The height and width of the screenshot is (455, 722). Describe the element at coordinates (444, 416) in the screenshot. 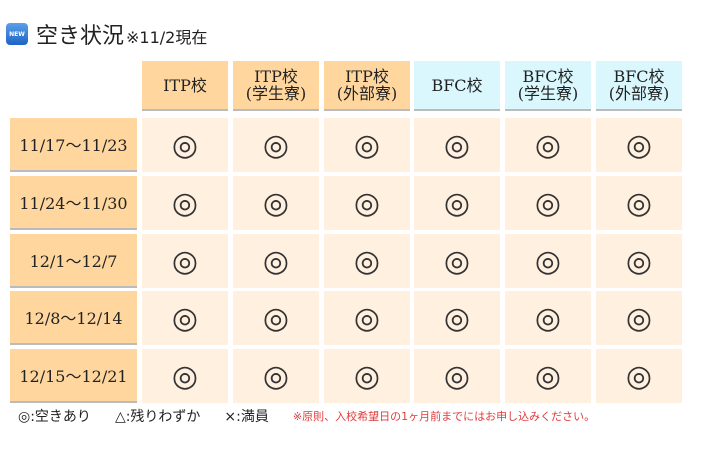

I see `legend-note: ※原則、入校希望日の1ヶ月前までにはお申し込みください。` at that location.